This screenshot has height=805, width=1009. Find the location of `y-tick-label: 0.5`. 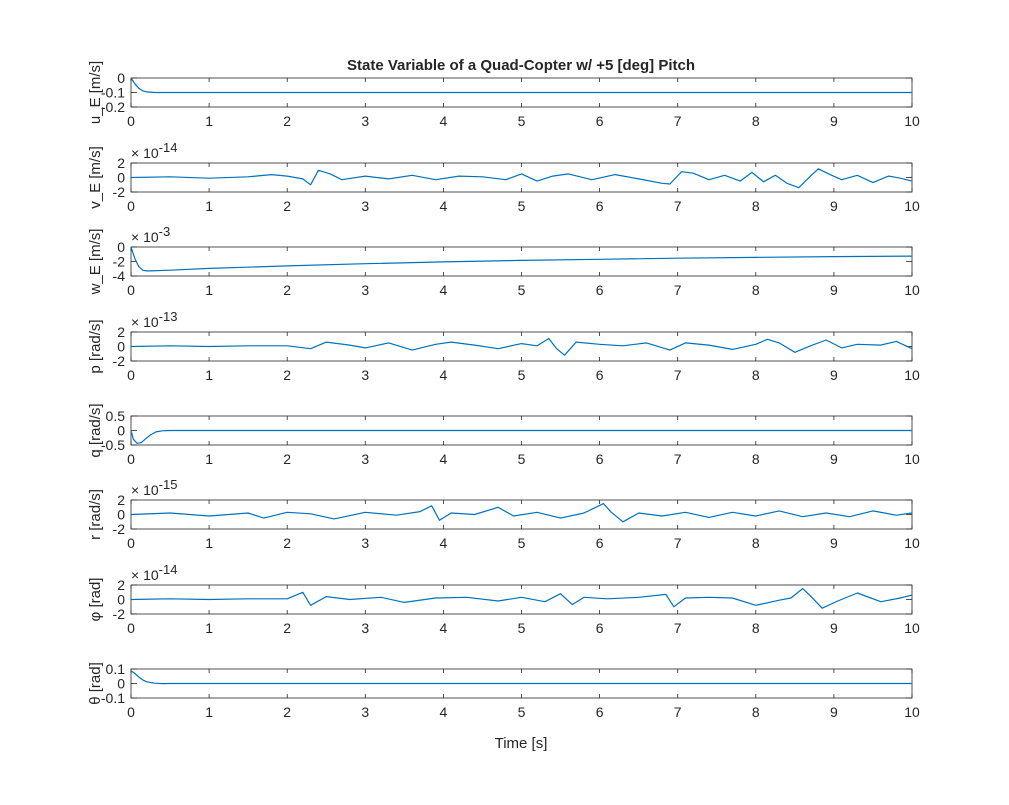

y-tick-label: 0.5 is located at coordinates (116, 416).